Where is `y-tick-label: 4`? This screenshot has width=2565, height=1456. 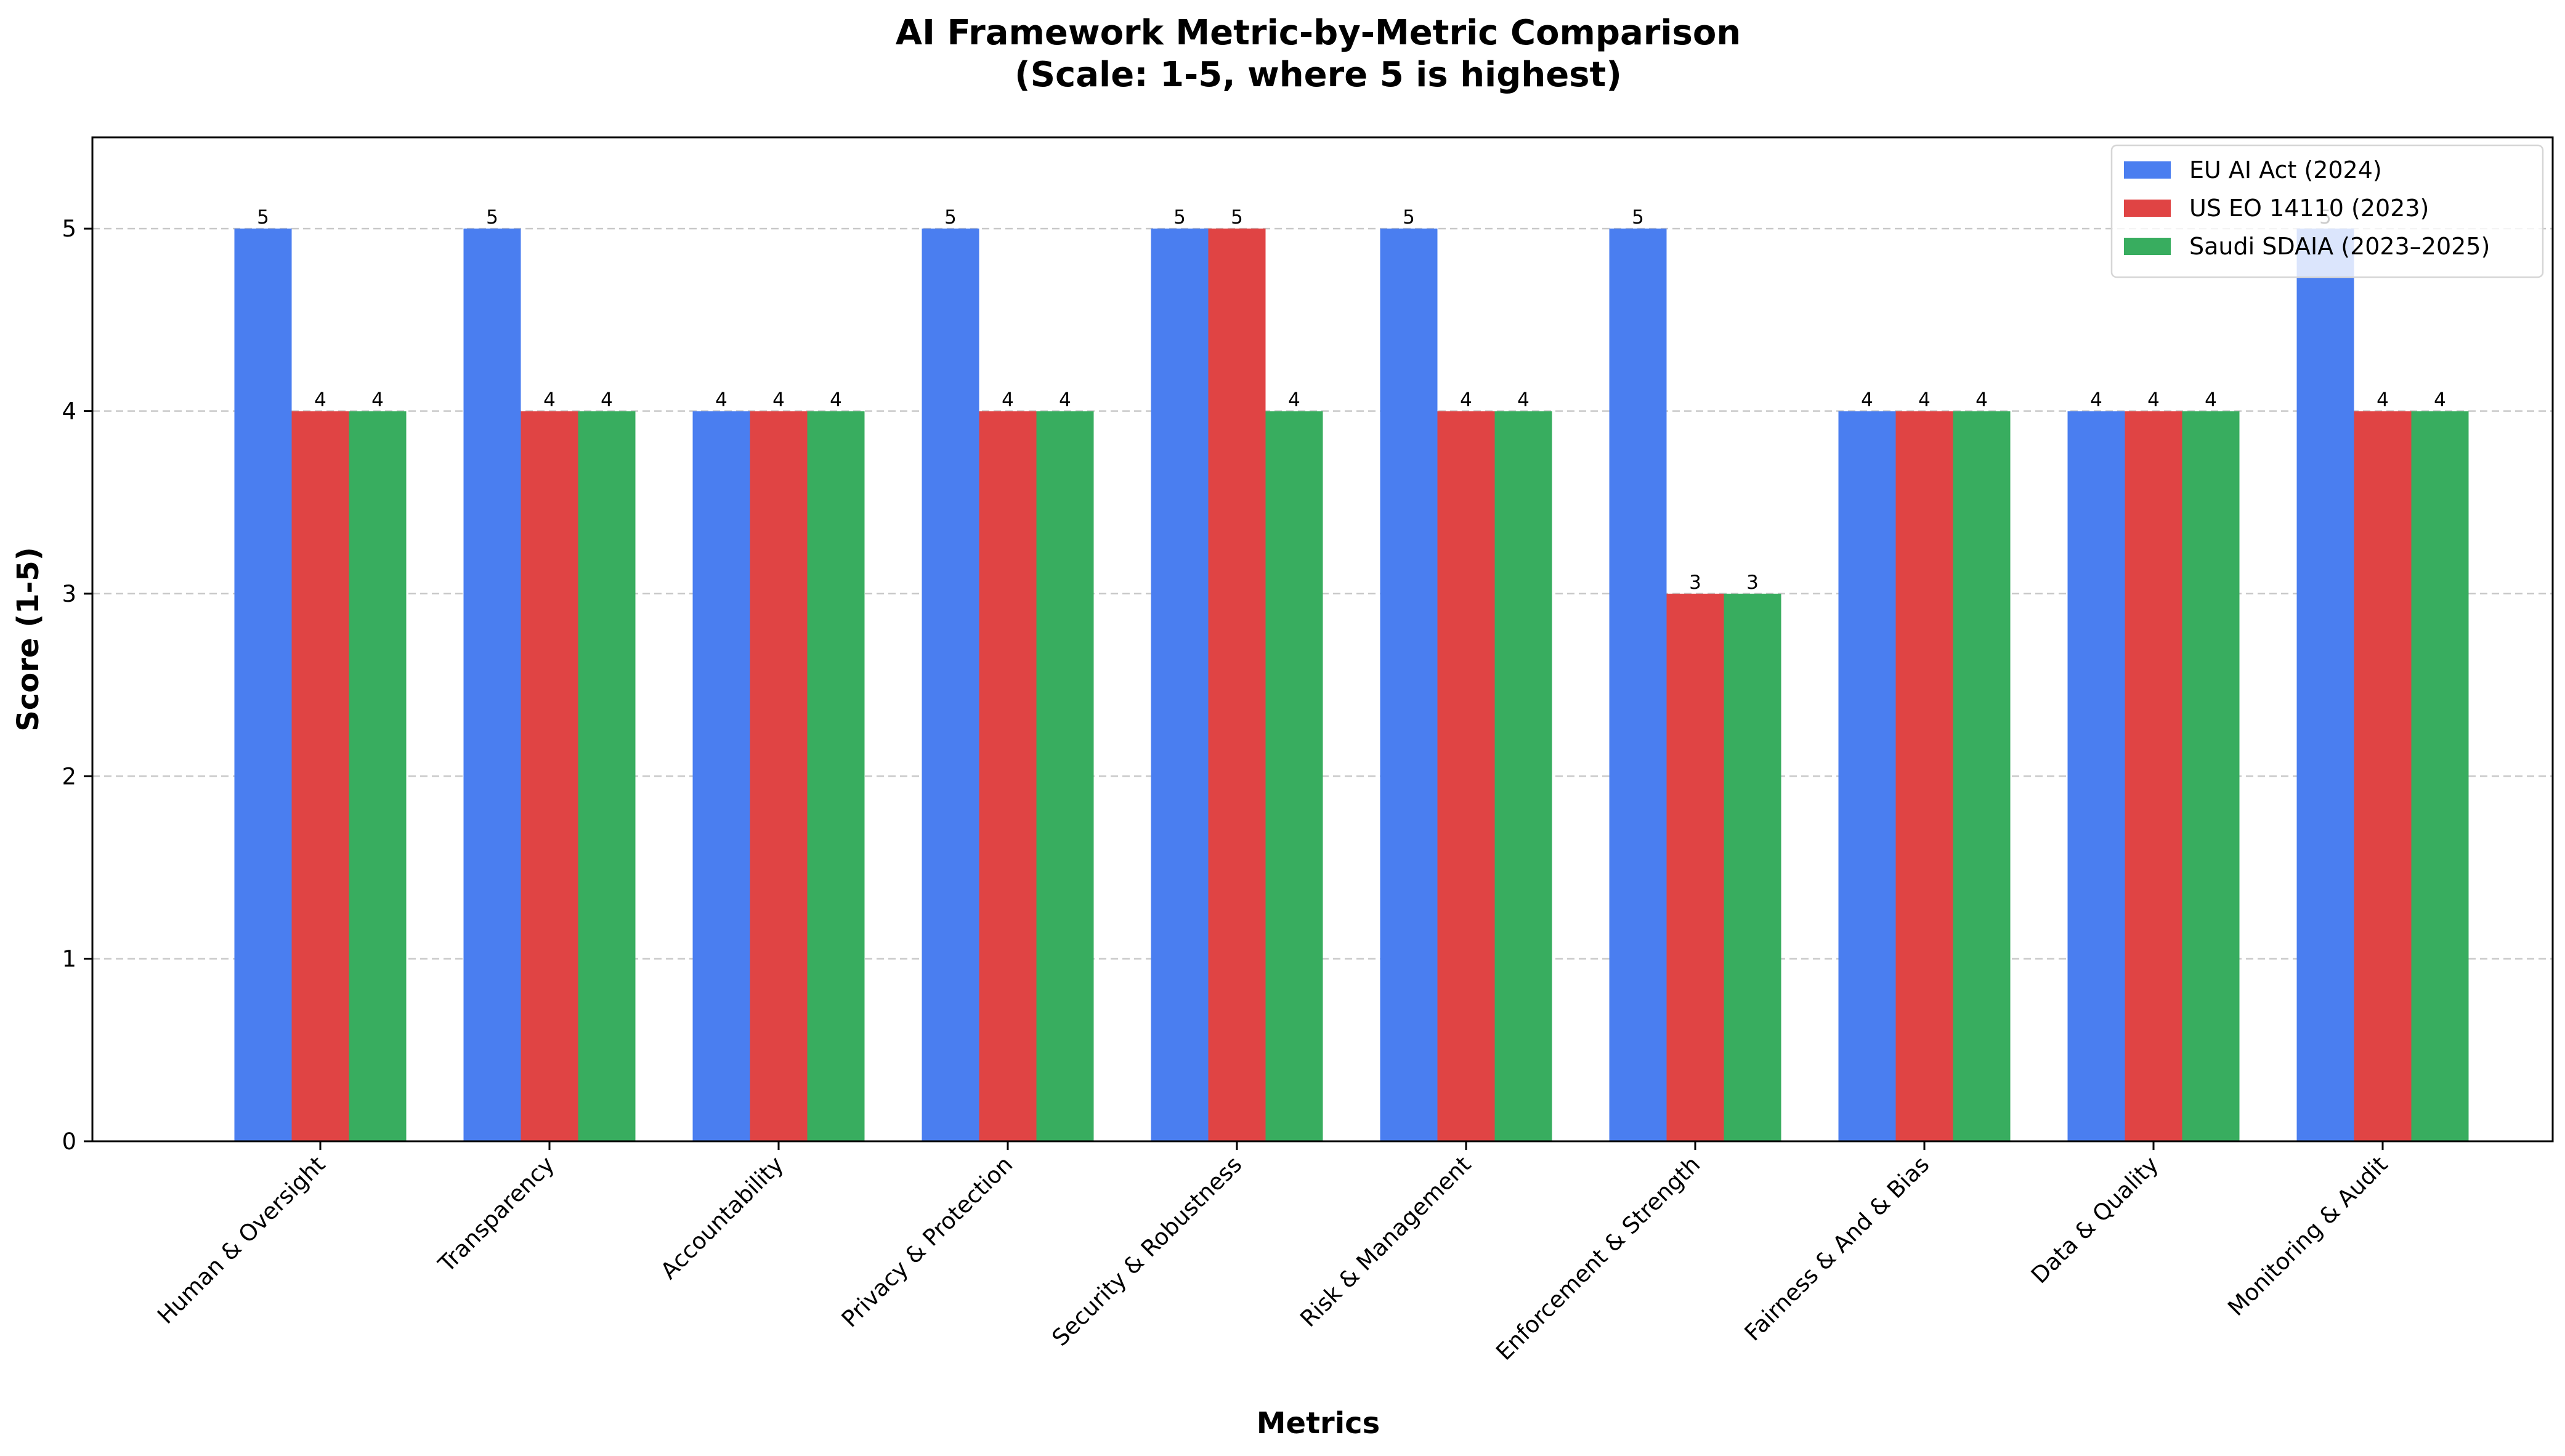
y-tick-label: 4 is located at coordinates (69, 412).